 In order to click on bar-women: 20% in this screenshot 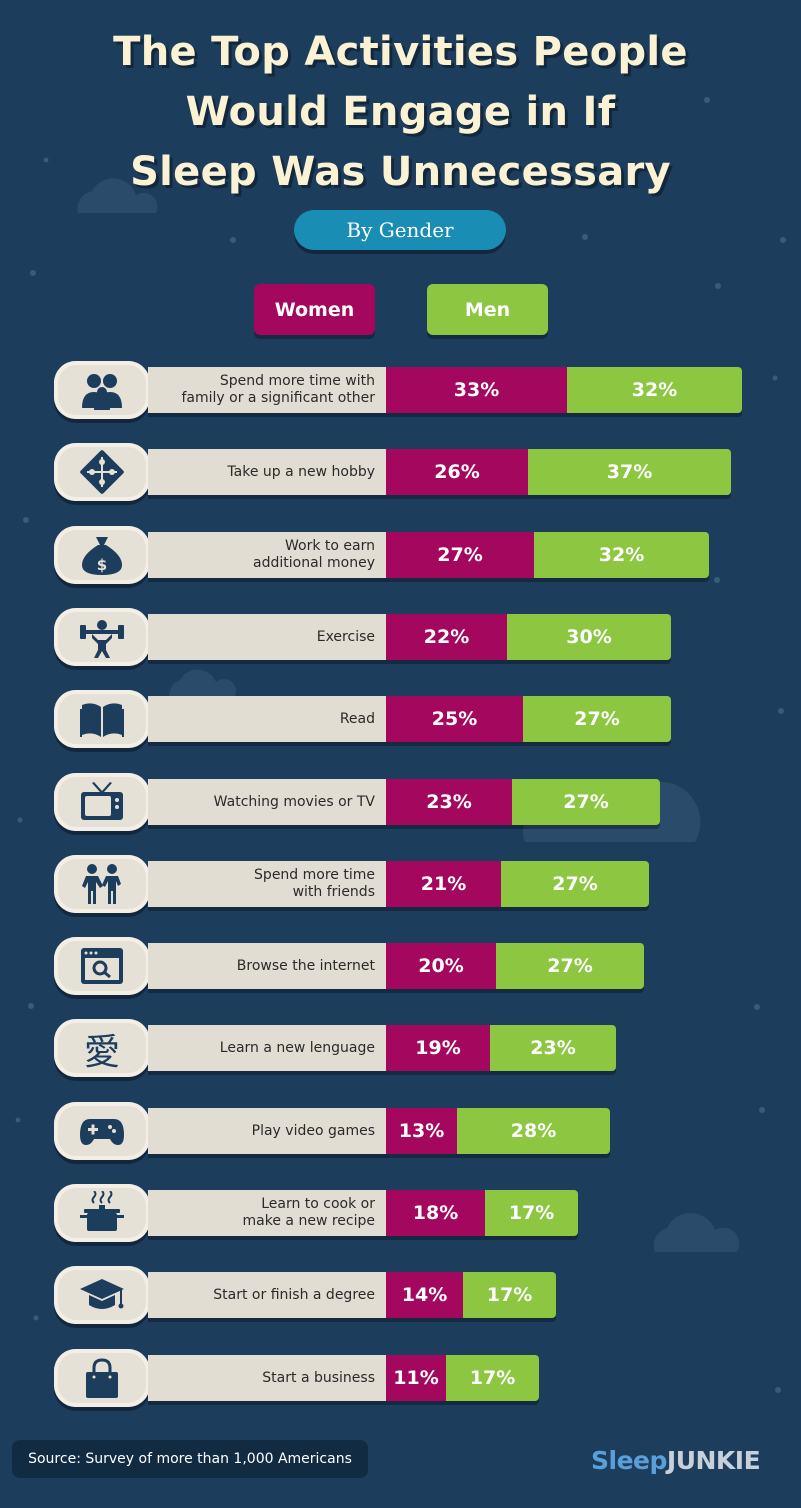, I will do `click(441, 966)`.